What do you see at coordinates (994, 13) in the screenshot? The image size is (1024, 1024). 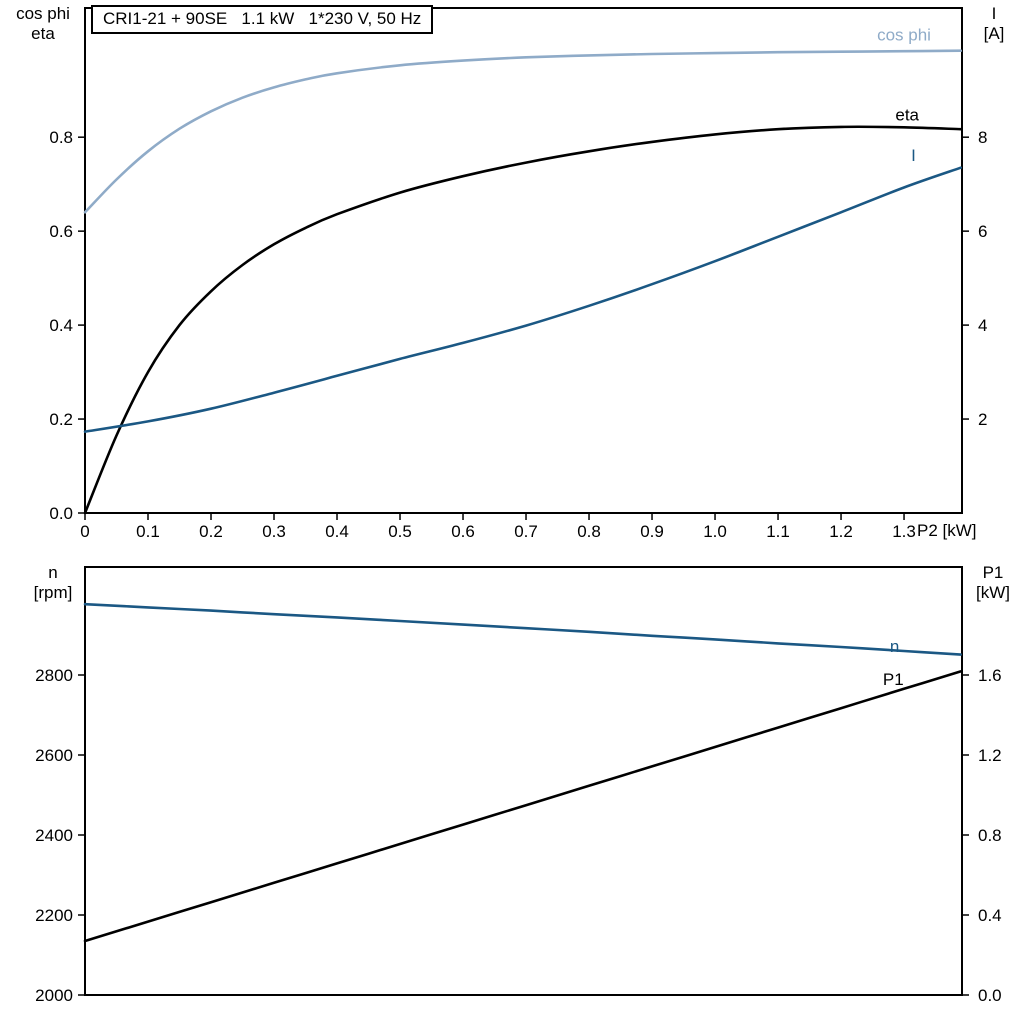 I see `top-right-axis-title-line1: I` at bounding box center [994, 13].